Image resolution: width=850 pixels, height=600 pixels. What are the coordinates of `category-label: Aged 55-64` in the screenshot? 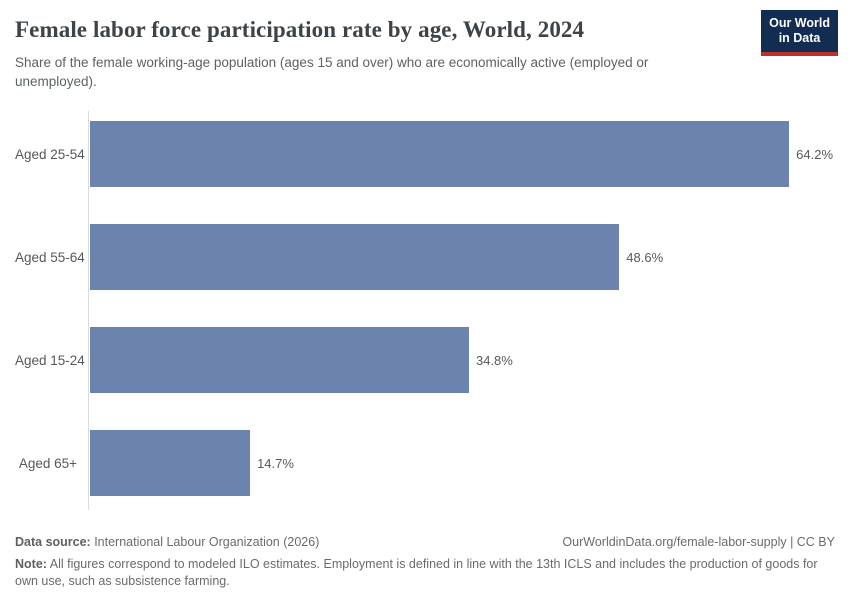 It's located at (50, 257).